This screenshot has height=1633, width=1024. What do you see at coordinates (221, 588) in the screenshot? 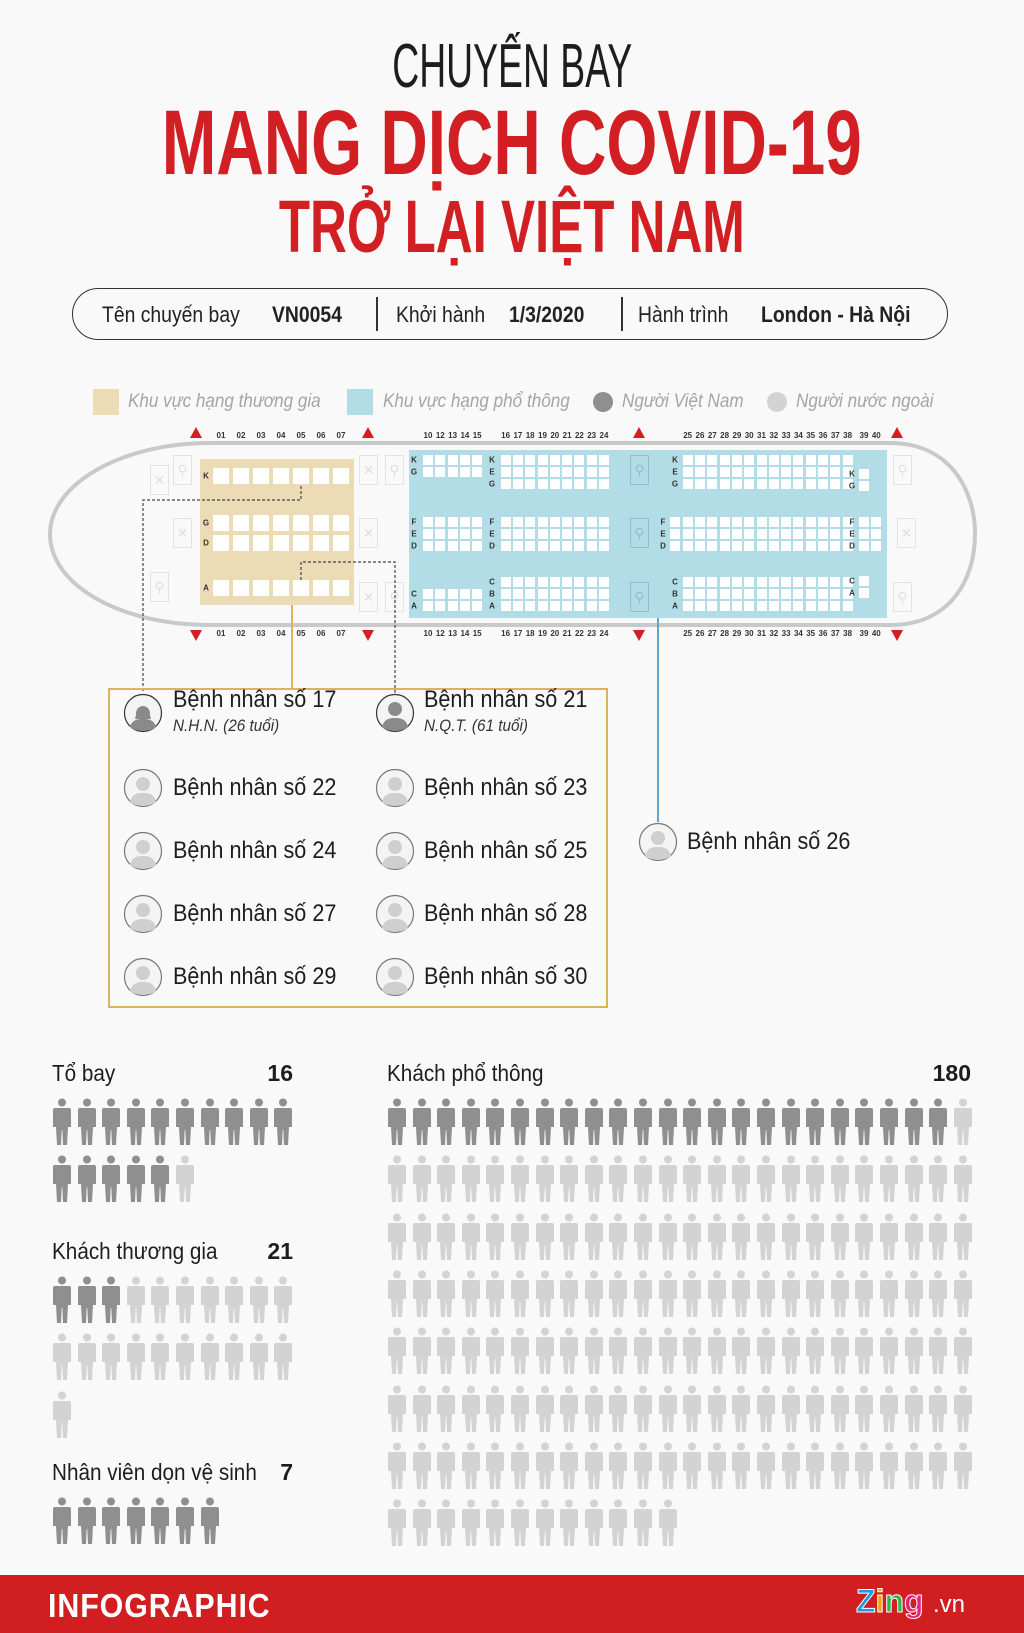
I see `business-seat-01A` at bounding box center [221, 588].